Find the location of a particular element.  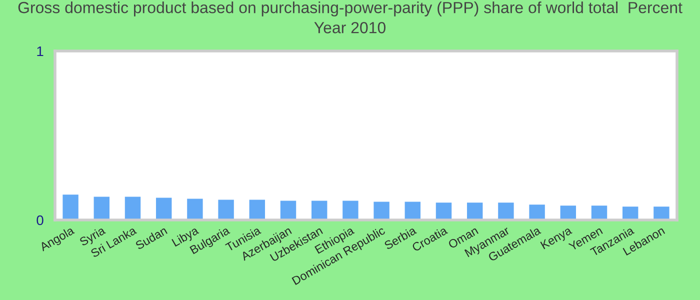

chart-title: Gross domestic product based on purchasing-power-parity (PPP) share of world total Percent Year 2010 is located at coordinates (350, 18).